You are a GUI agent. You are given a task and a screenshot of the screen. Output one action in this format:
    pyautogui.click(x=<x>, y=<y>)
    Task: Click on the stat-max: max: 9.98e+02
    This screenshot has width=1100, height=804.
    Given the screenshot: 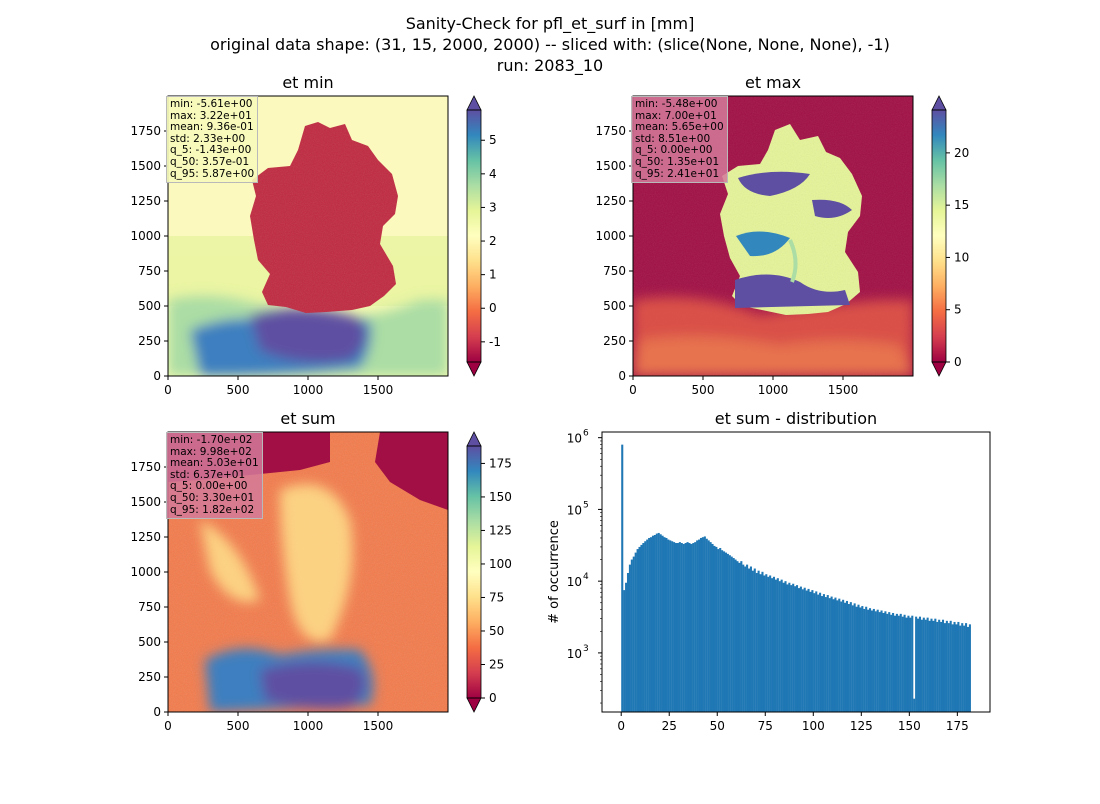 What is the action you would take?
    pyautogui.click(x=211, y=451)
    